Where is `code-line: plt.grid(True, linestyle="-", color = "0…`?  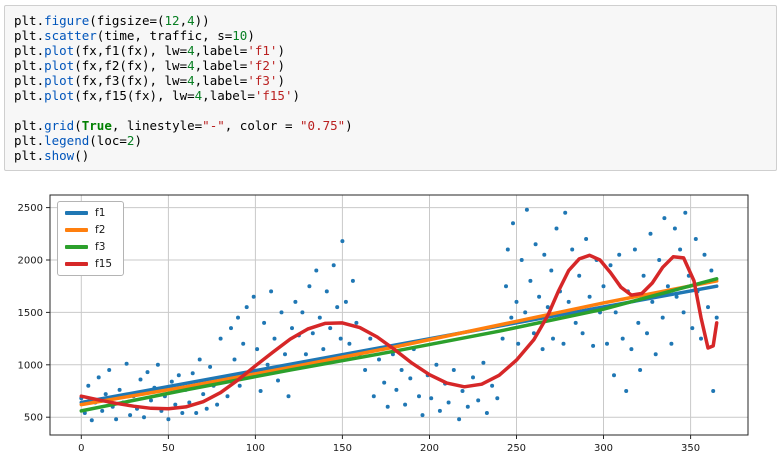
code-line: plt.grid(True, linestyle="-", color = "0… is located at coordinates (183, 125).